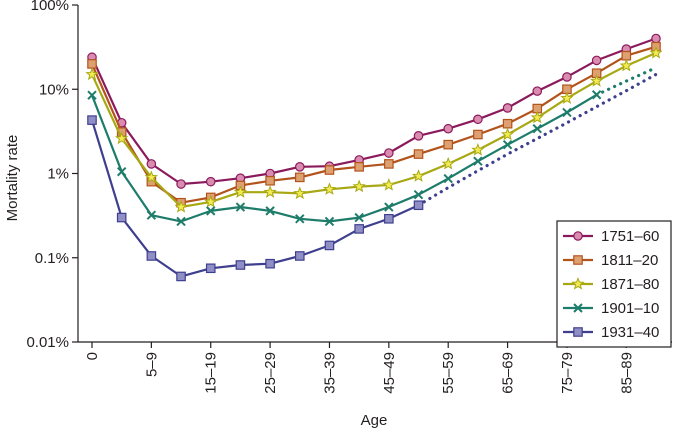  What do you see at coordinates (389, 373) in the screenshot?
I see `x-tick-label: 45–49` at bounding box center [389, 373].